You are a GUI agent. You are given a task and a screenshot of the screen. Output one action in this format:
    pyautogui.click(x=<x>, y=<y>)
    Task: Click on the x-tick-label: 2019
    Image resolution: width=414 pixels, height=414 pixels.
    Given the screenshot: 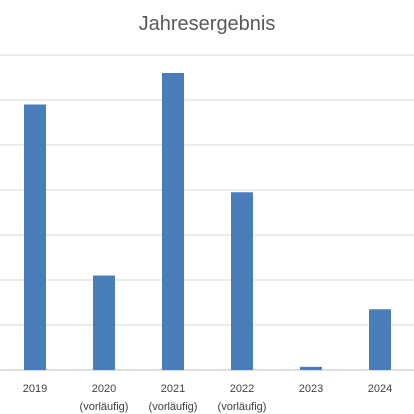 What is the action you would take?
    pyautogui.click(x=35, y=389)
    